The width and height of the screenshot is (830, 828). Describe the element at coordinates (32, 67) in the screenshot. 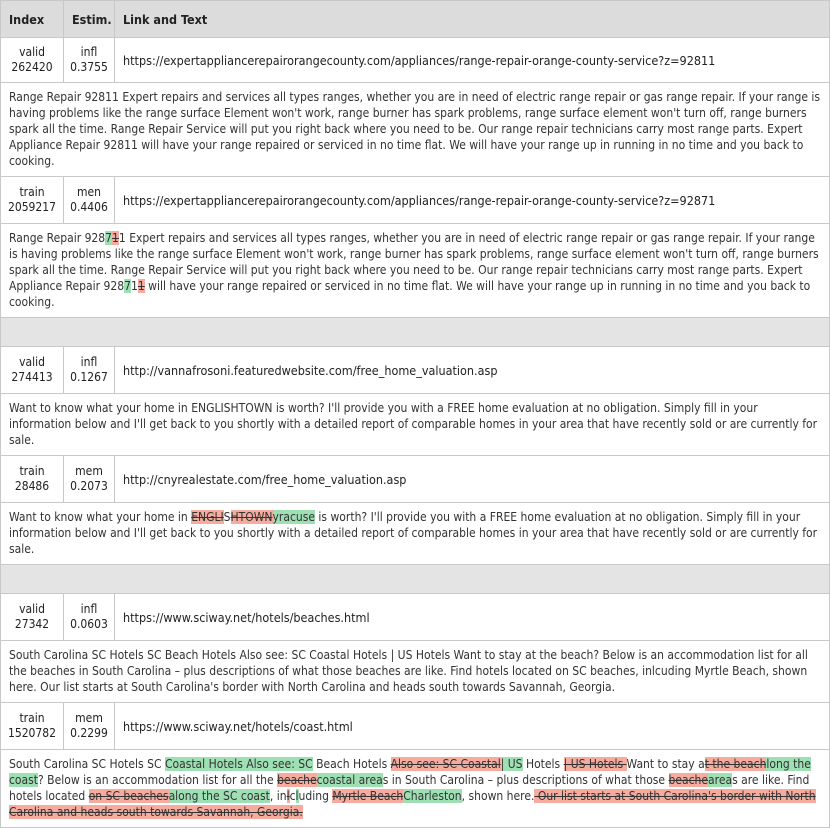

I see `record-id: 262420` at that location.